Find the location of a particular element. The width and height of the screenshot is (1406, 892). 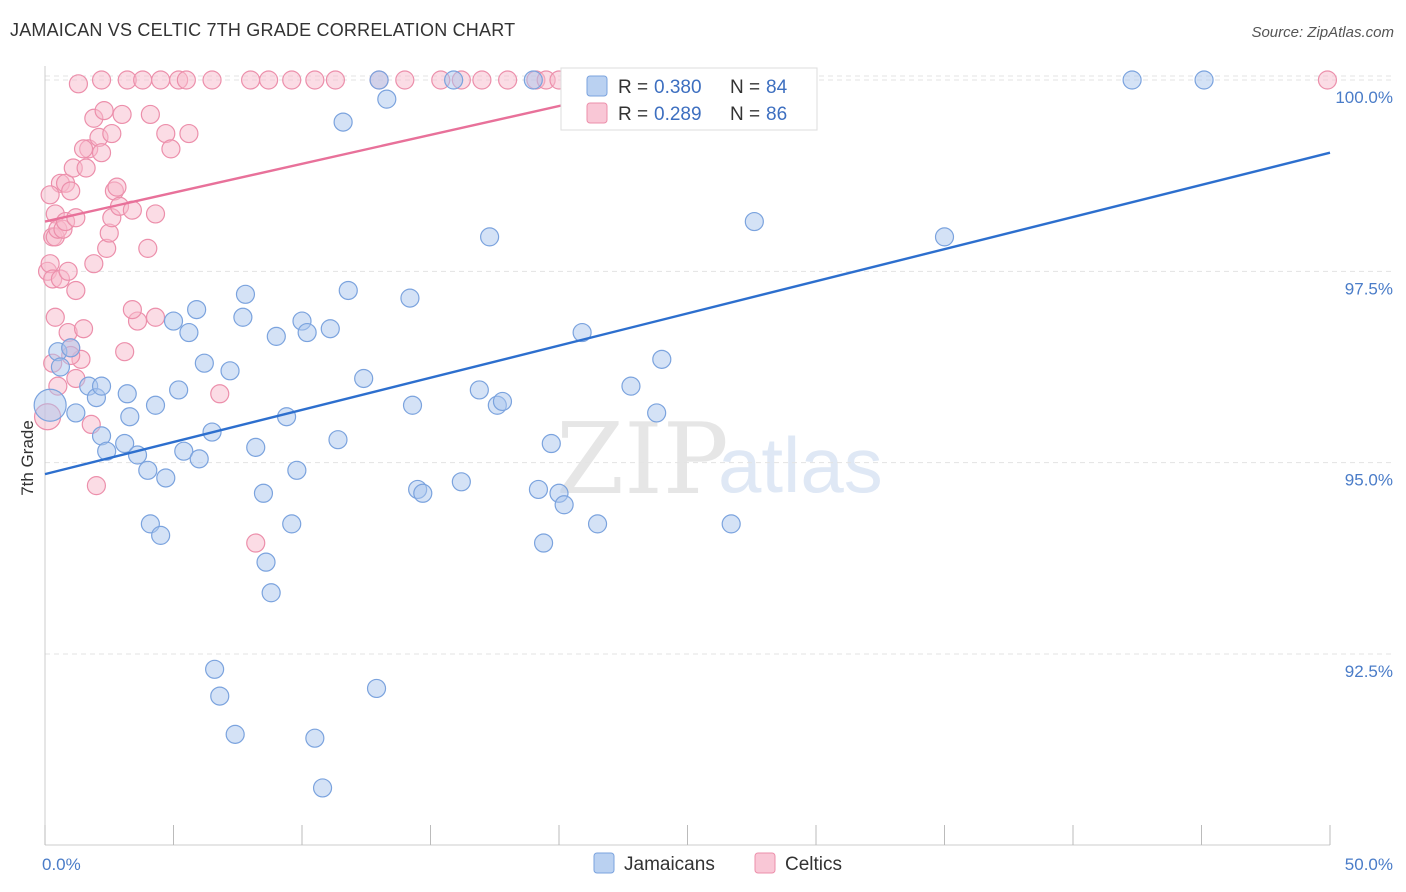

legend-r-value-jamaicans: 0.380 is located at coordinates (678, 87).